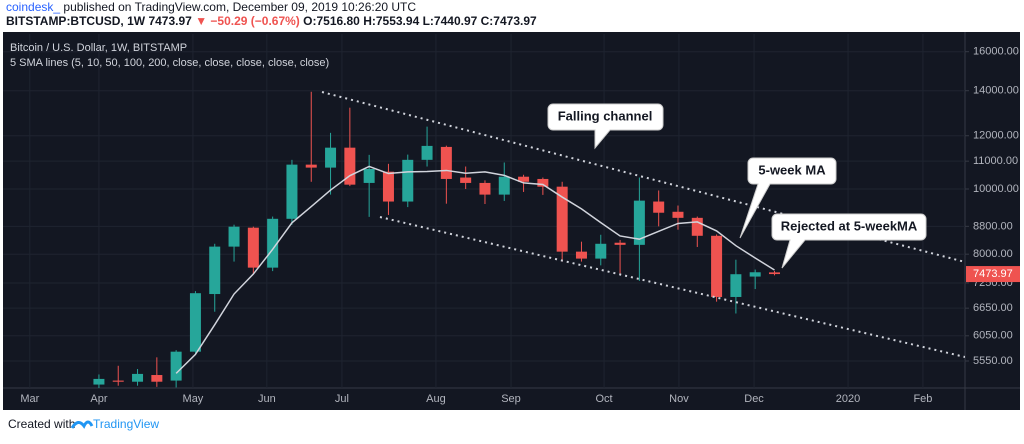  I want to click on x-tick-label: Jun, so click(267, 399).